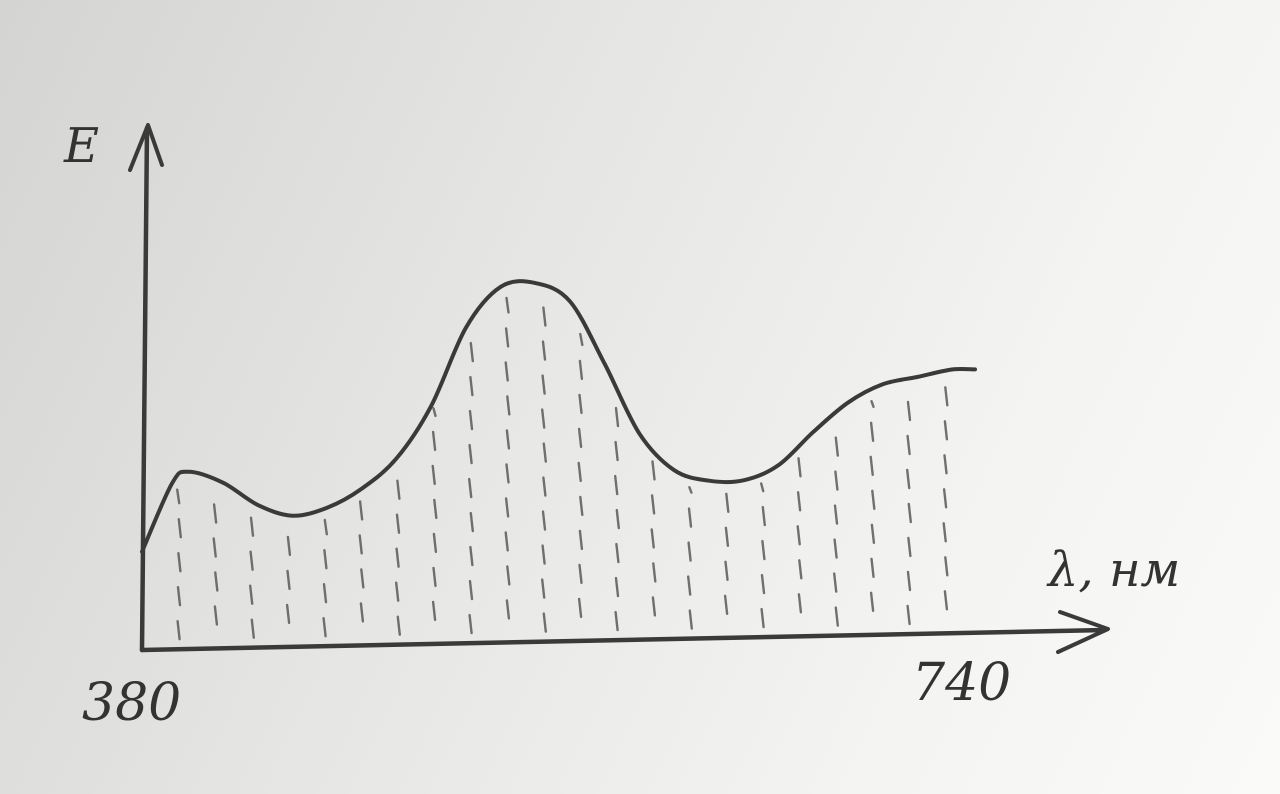 The width and height of the screenshot is (1280, 794). I want to click on y-axis-label: E, so click(81, 146).